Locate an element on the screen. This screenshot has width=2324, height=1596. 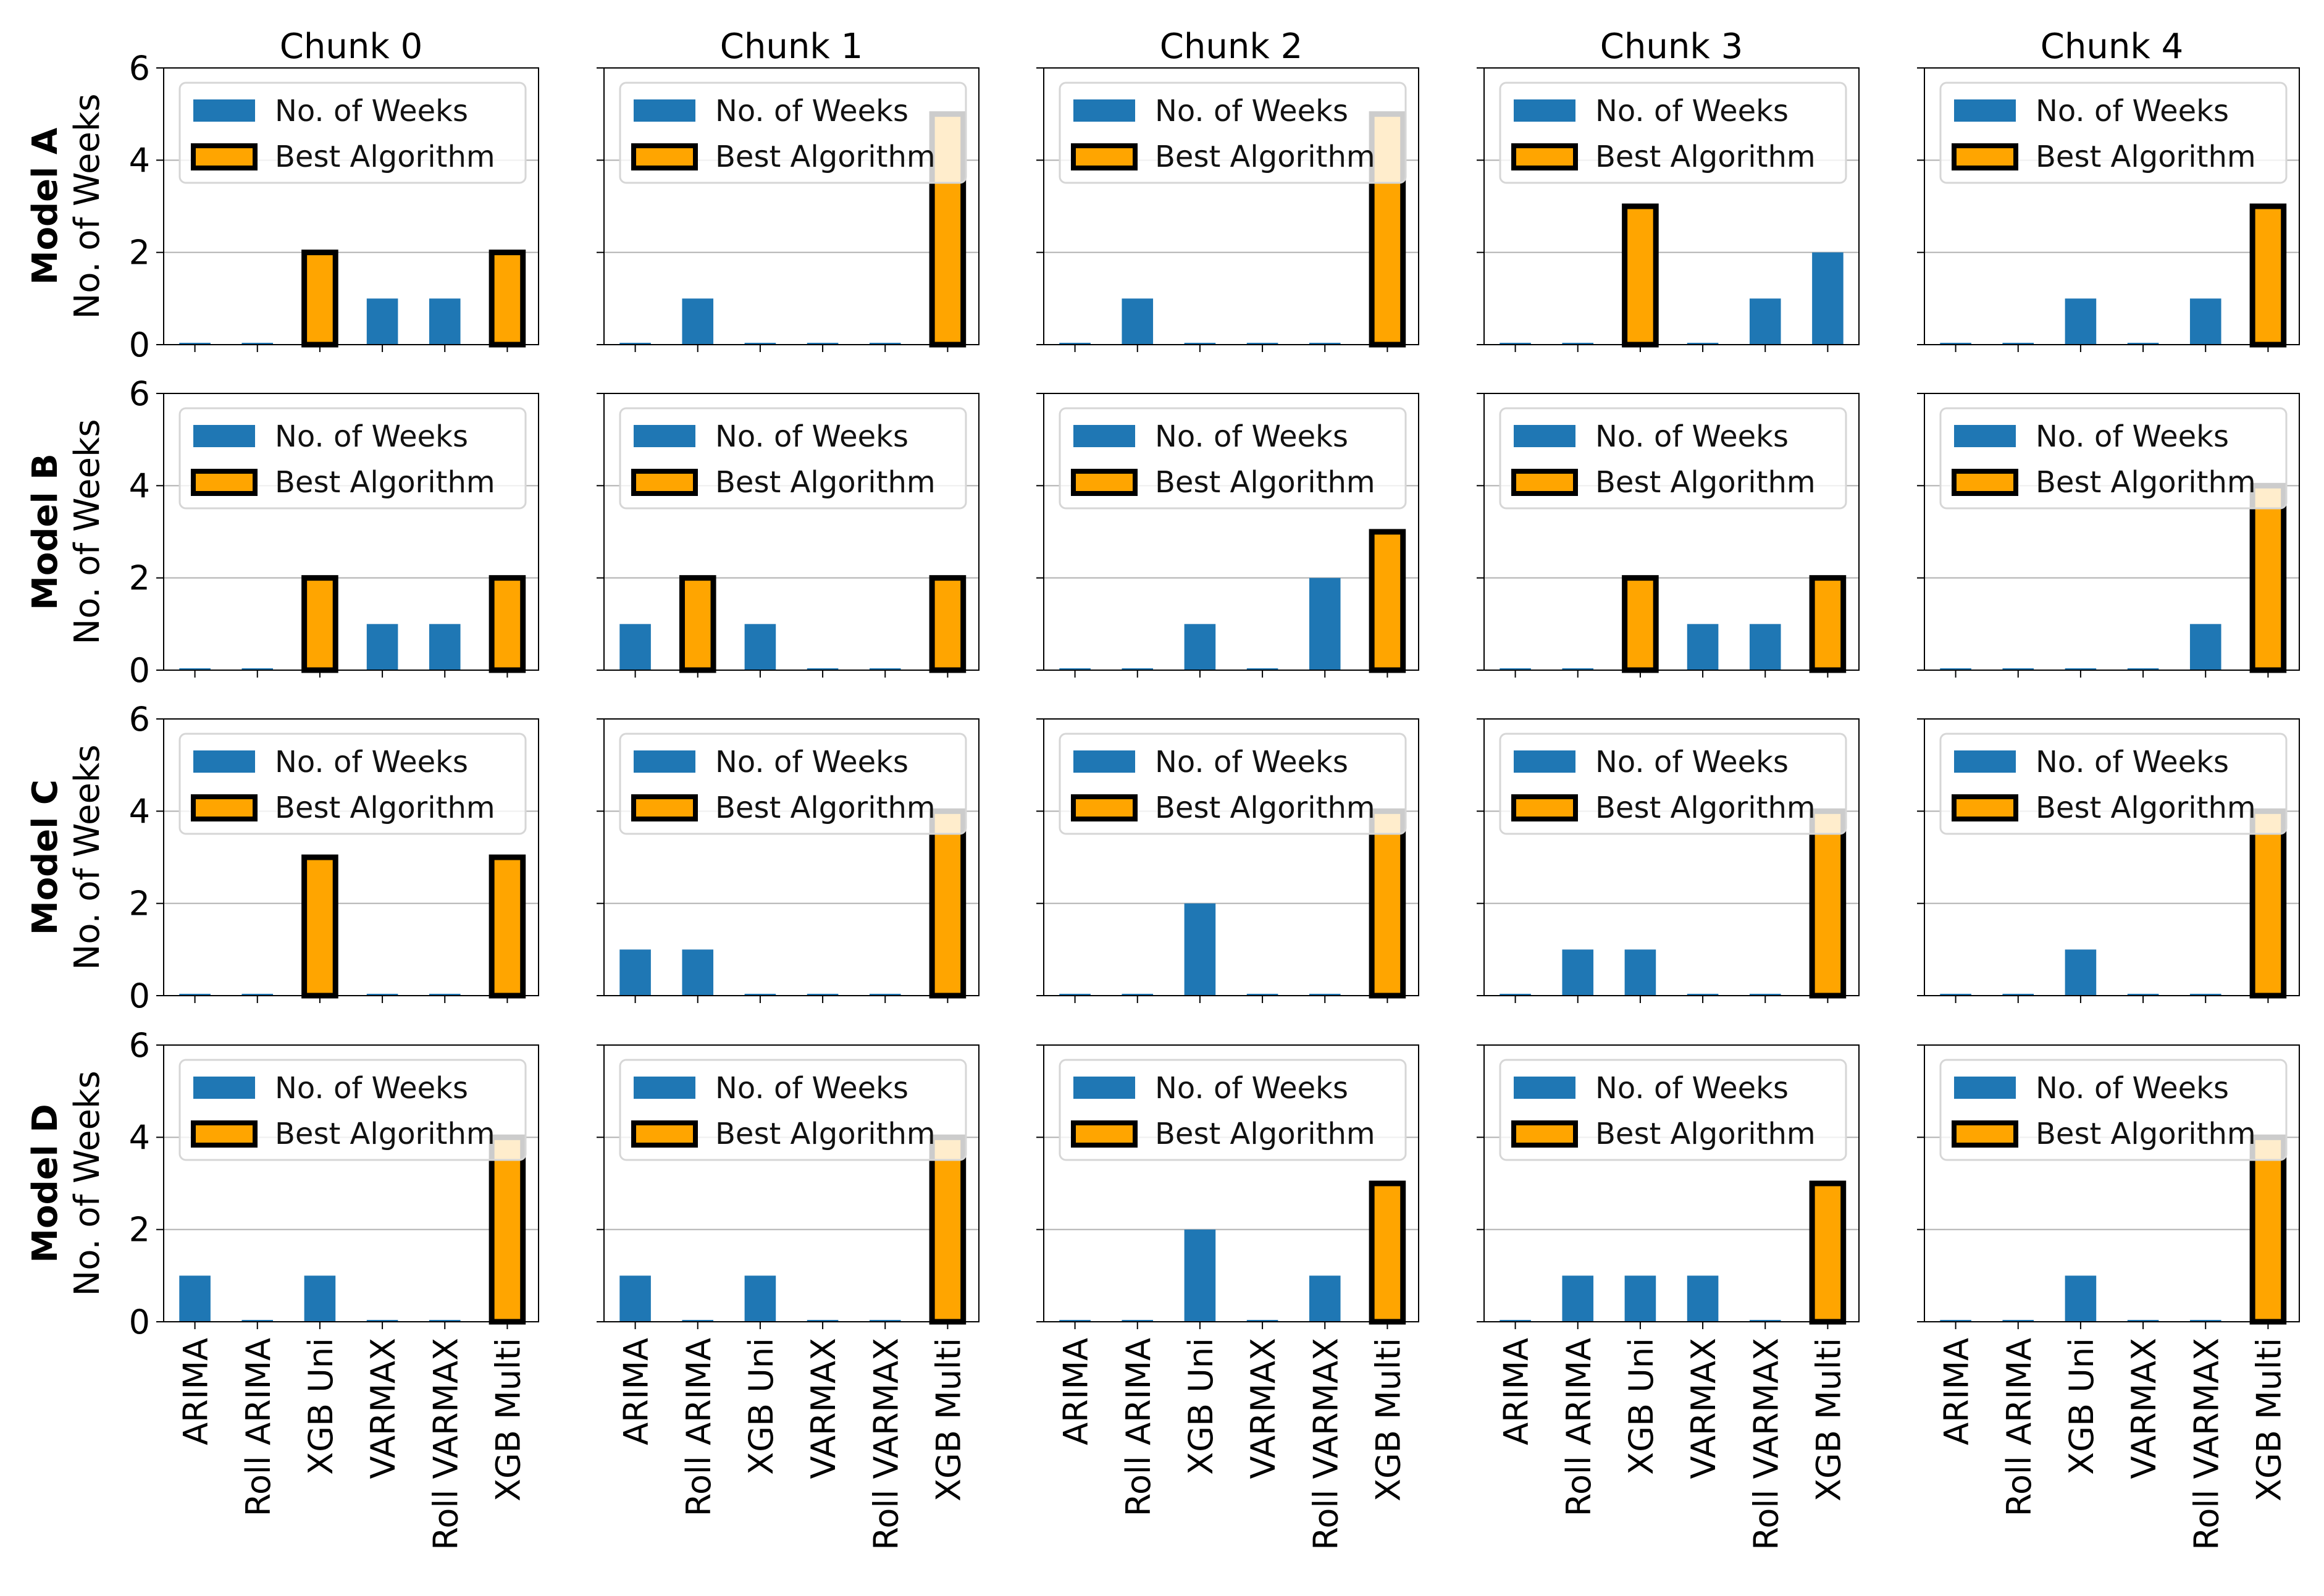
panel-model-b-chunk-4: No. of Weeks Best Algorithm is located at coordinates (2108, 535).